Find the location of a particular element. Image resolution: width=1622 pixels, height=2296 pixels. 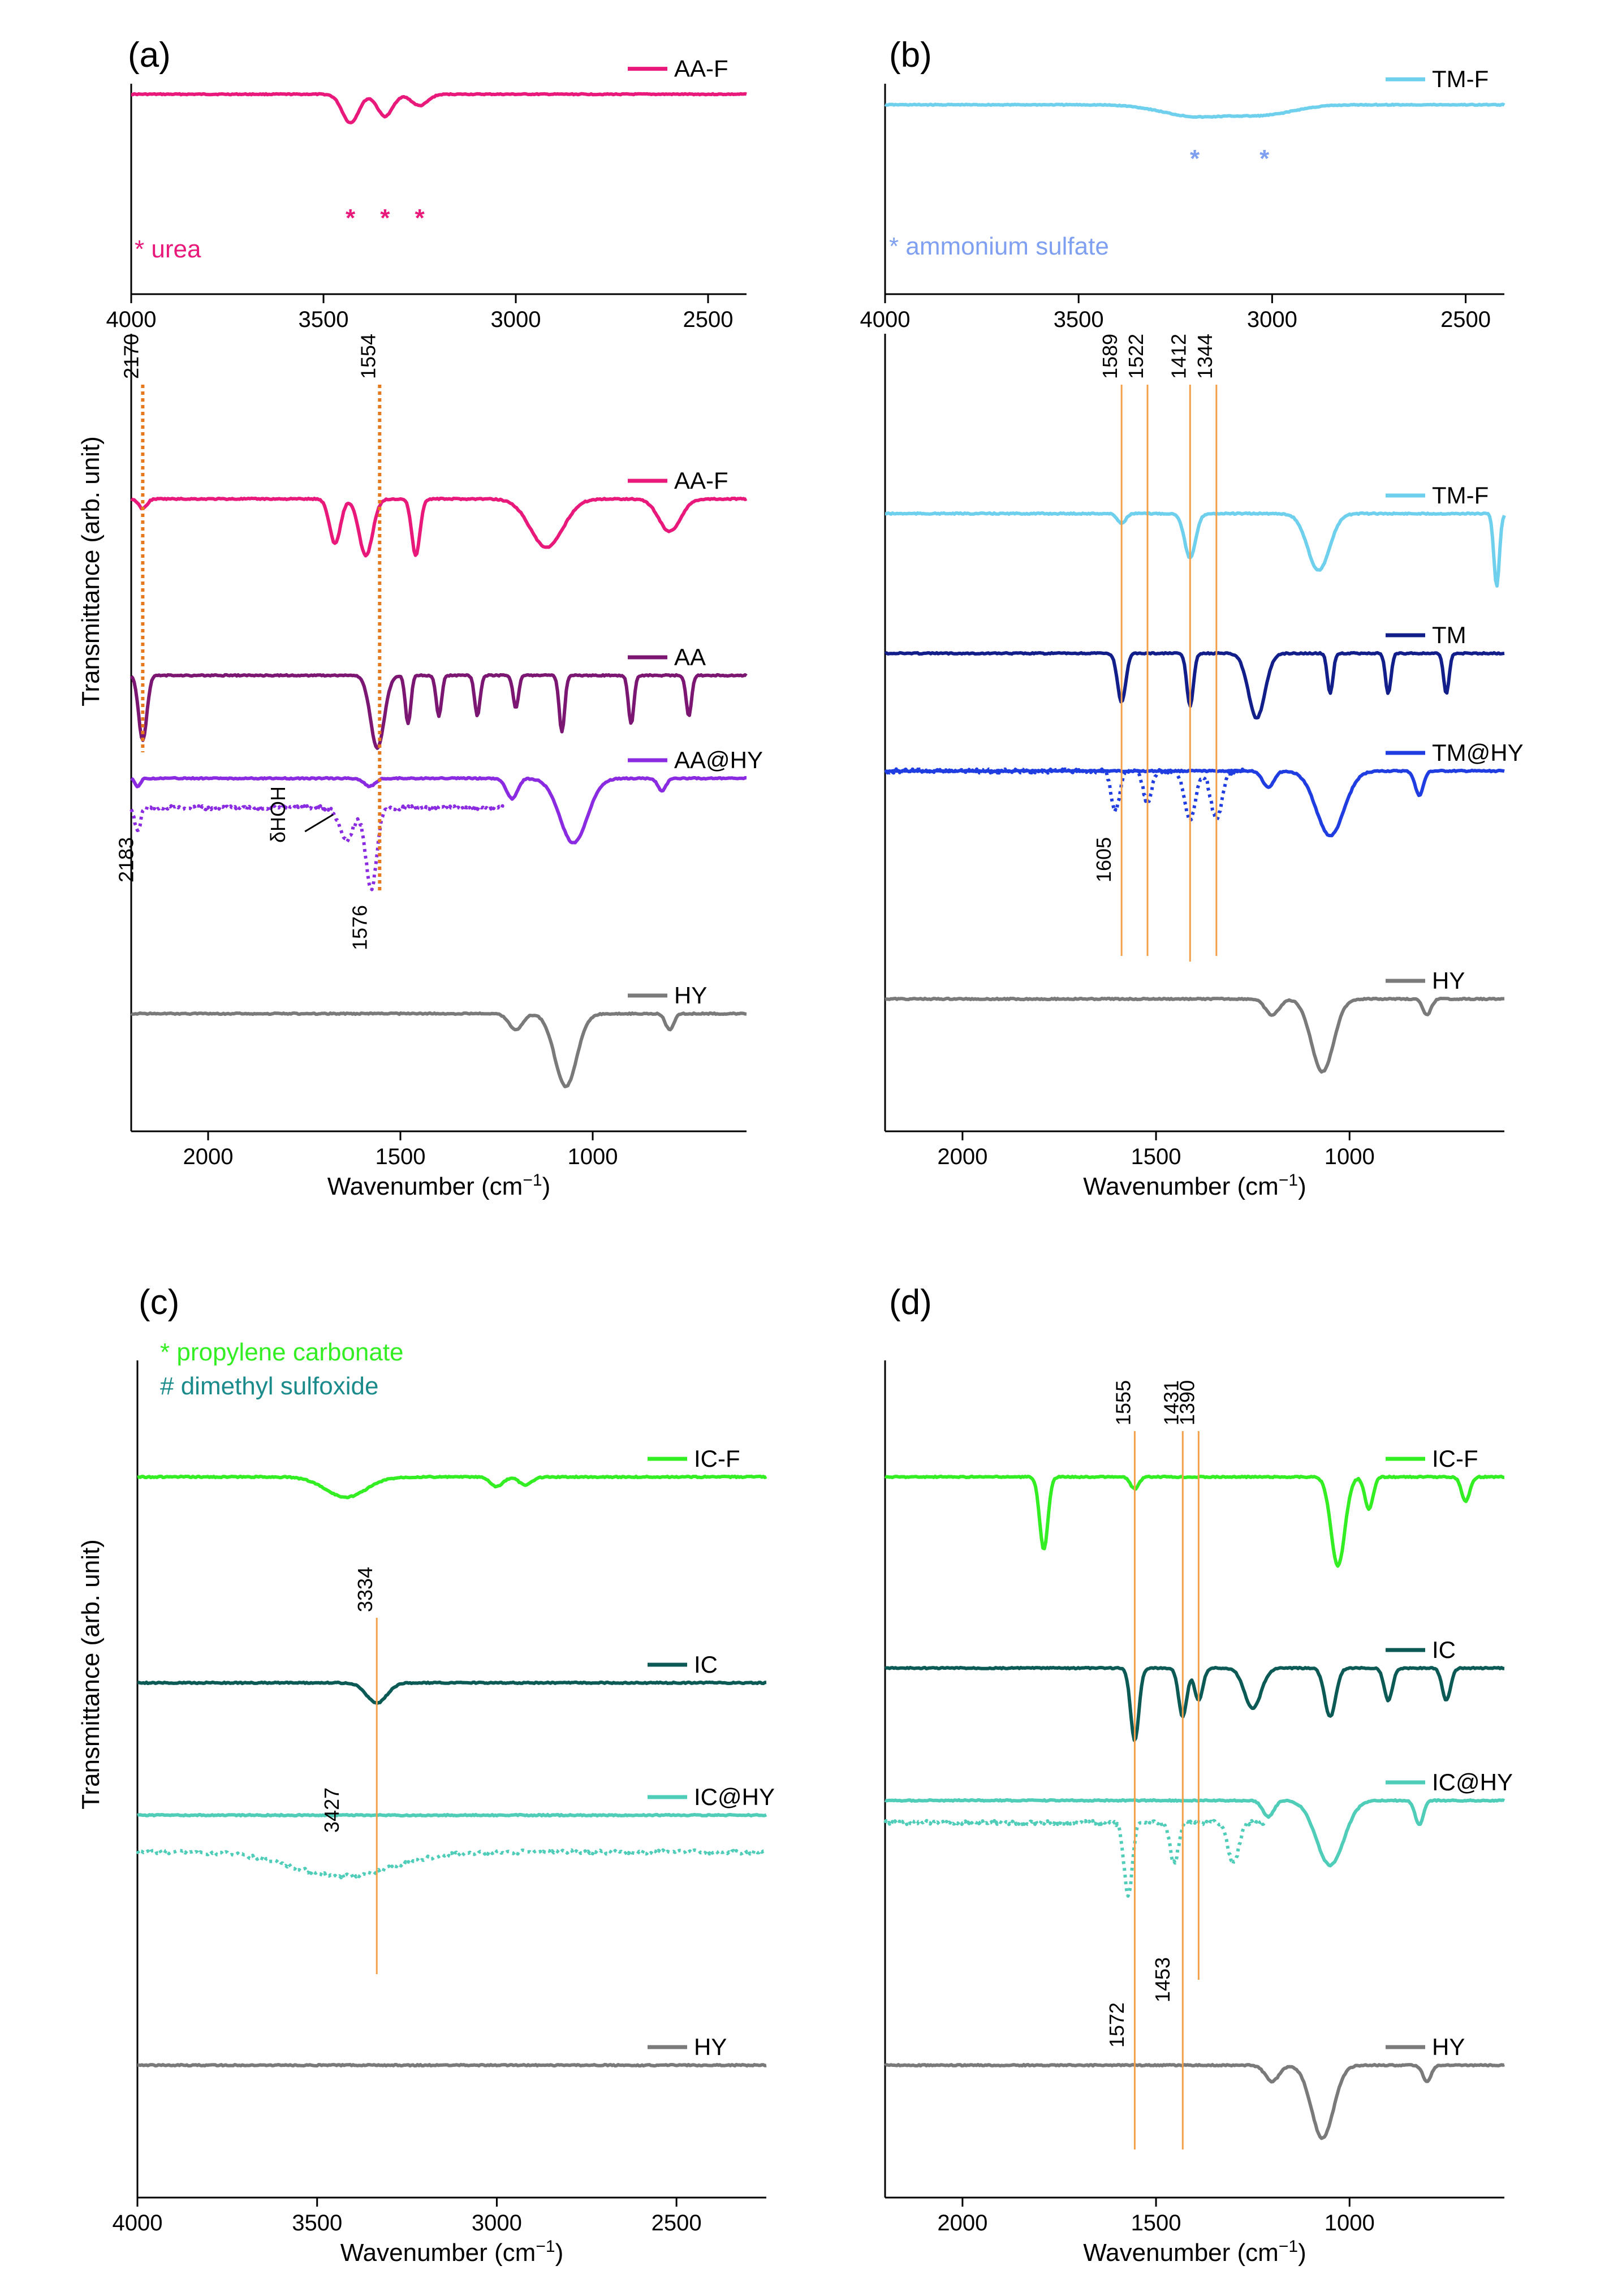

annotation-key: * propylene carbonate is located at coordinates (282, 1352).